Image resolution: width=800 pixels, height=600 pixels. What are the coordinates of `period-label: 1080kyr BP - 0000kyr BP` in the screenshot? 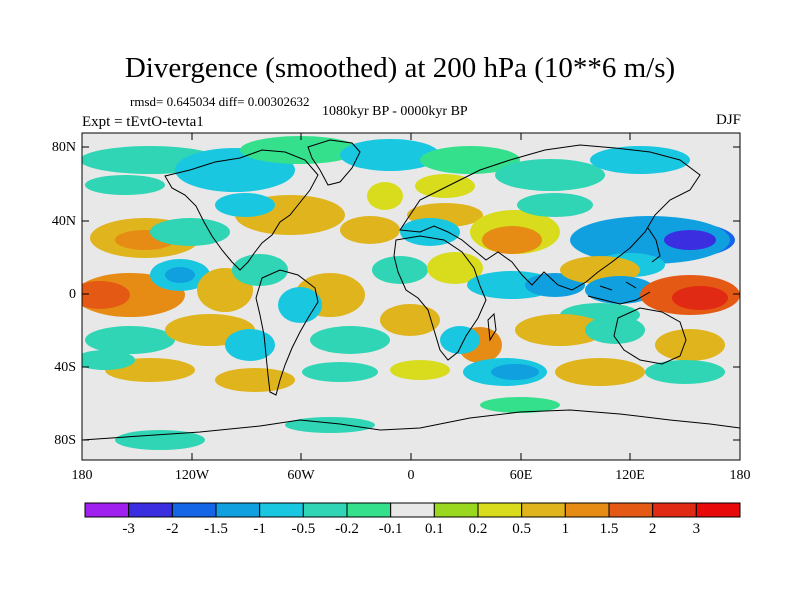 It's located at (395, 111).